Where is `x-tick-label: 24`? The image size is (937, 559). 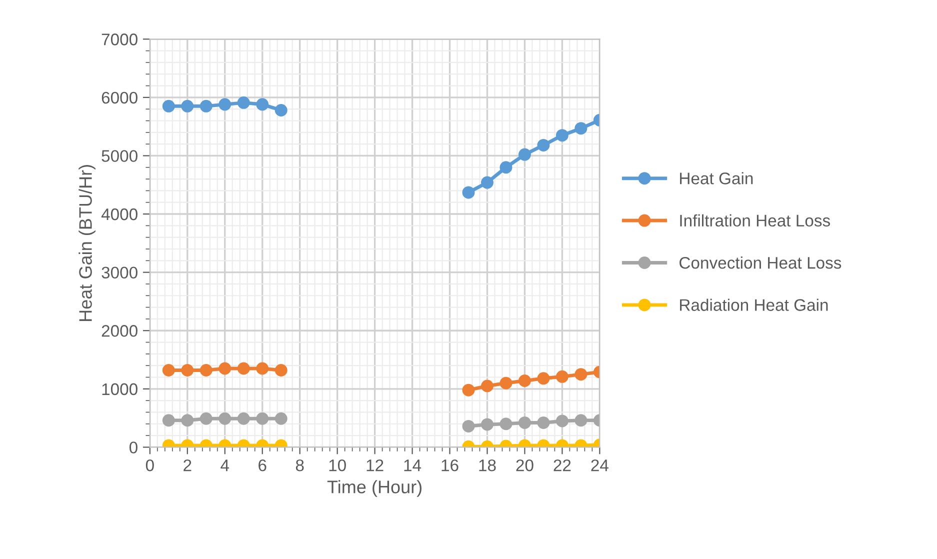 x-tick-label: 24 is located at coordinates (599, 465).